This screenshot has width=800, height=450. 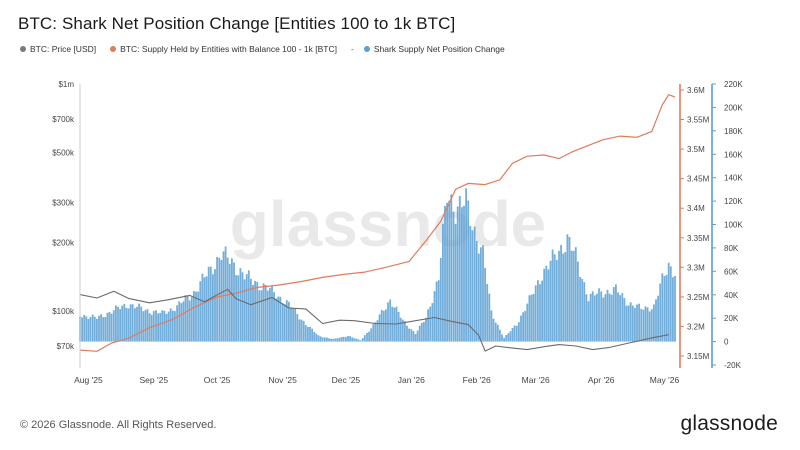 I want to click on legend-item-netchange: - Shark Supply Net Position Change, so click(x=428, y=49).